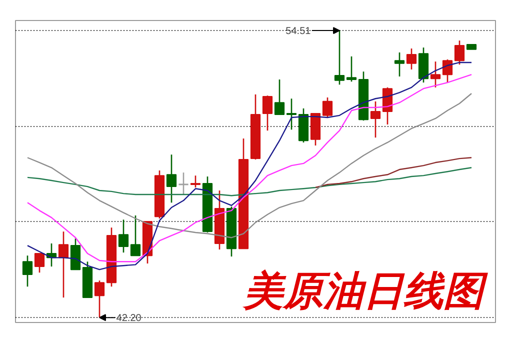  I want to click on text: 美原油日线图, so click(365, 291).